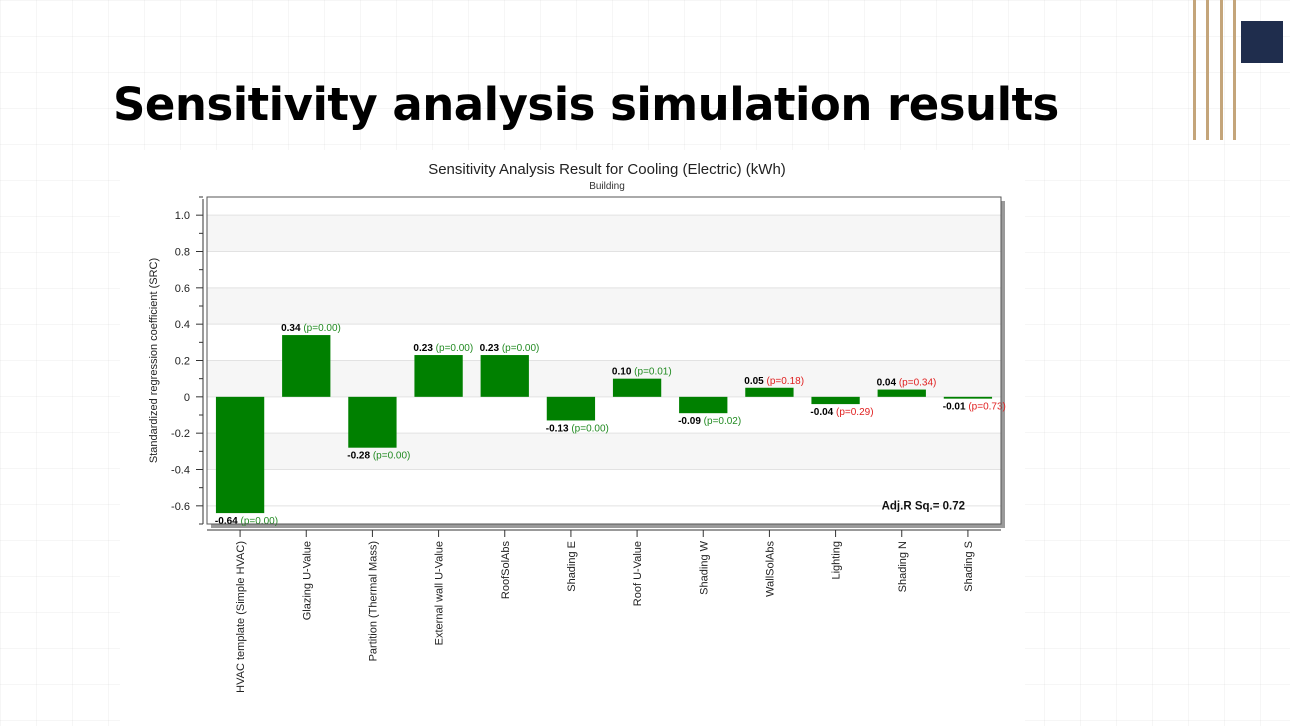 This screenshot has height=726, width=1290. I want to click on bar-value-label: -0.13 (p=0.00), so click(577, 428).